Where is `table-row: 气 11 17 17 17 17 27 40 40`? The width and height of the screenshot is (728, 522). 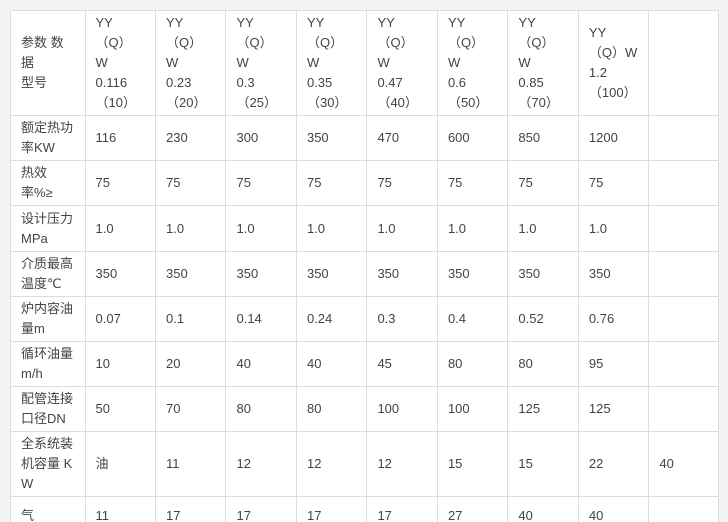 table-row: 气 11 17 17 17 17 27 40 40 is located at coordinates (364, 509).